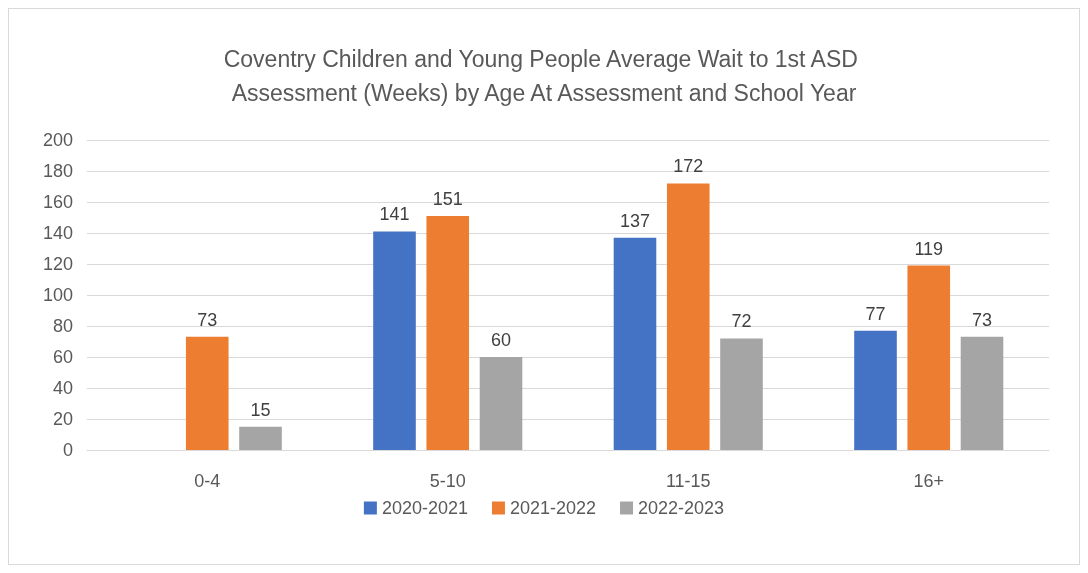 The height and width of the screenshot is (573, 1088). I want to click on data-label: 141, so click(394, 214).